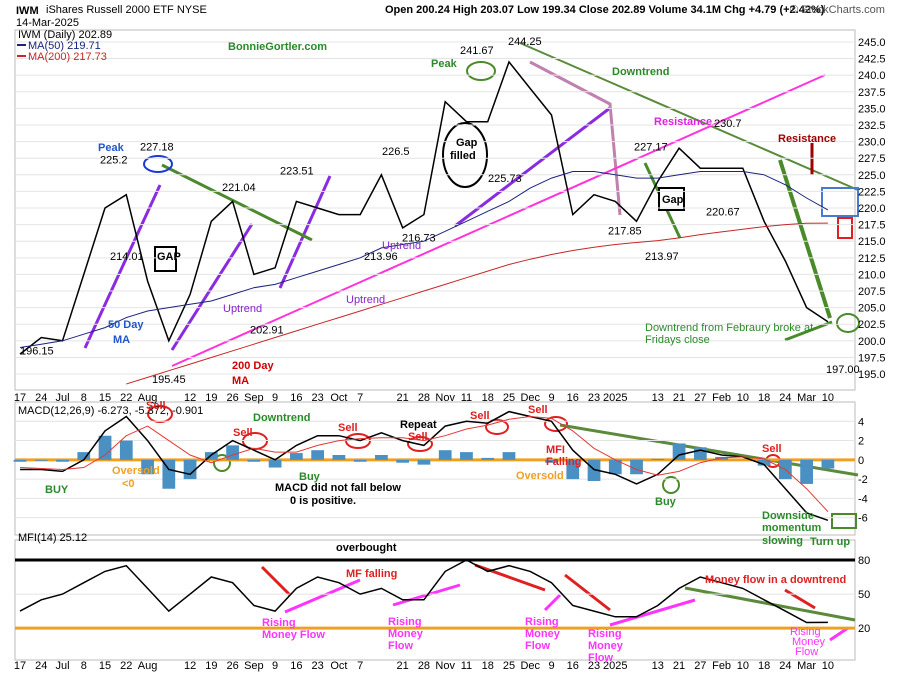  Describe the element at coordinates (338, 398) in the screenshot. I see `x-tick-label: Oct` at that location.